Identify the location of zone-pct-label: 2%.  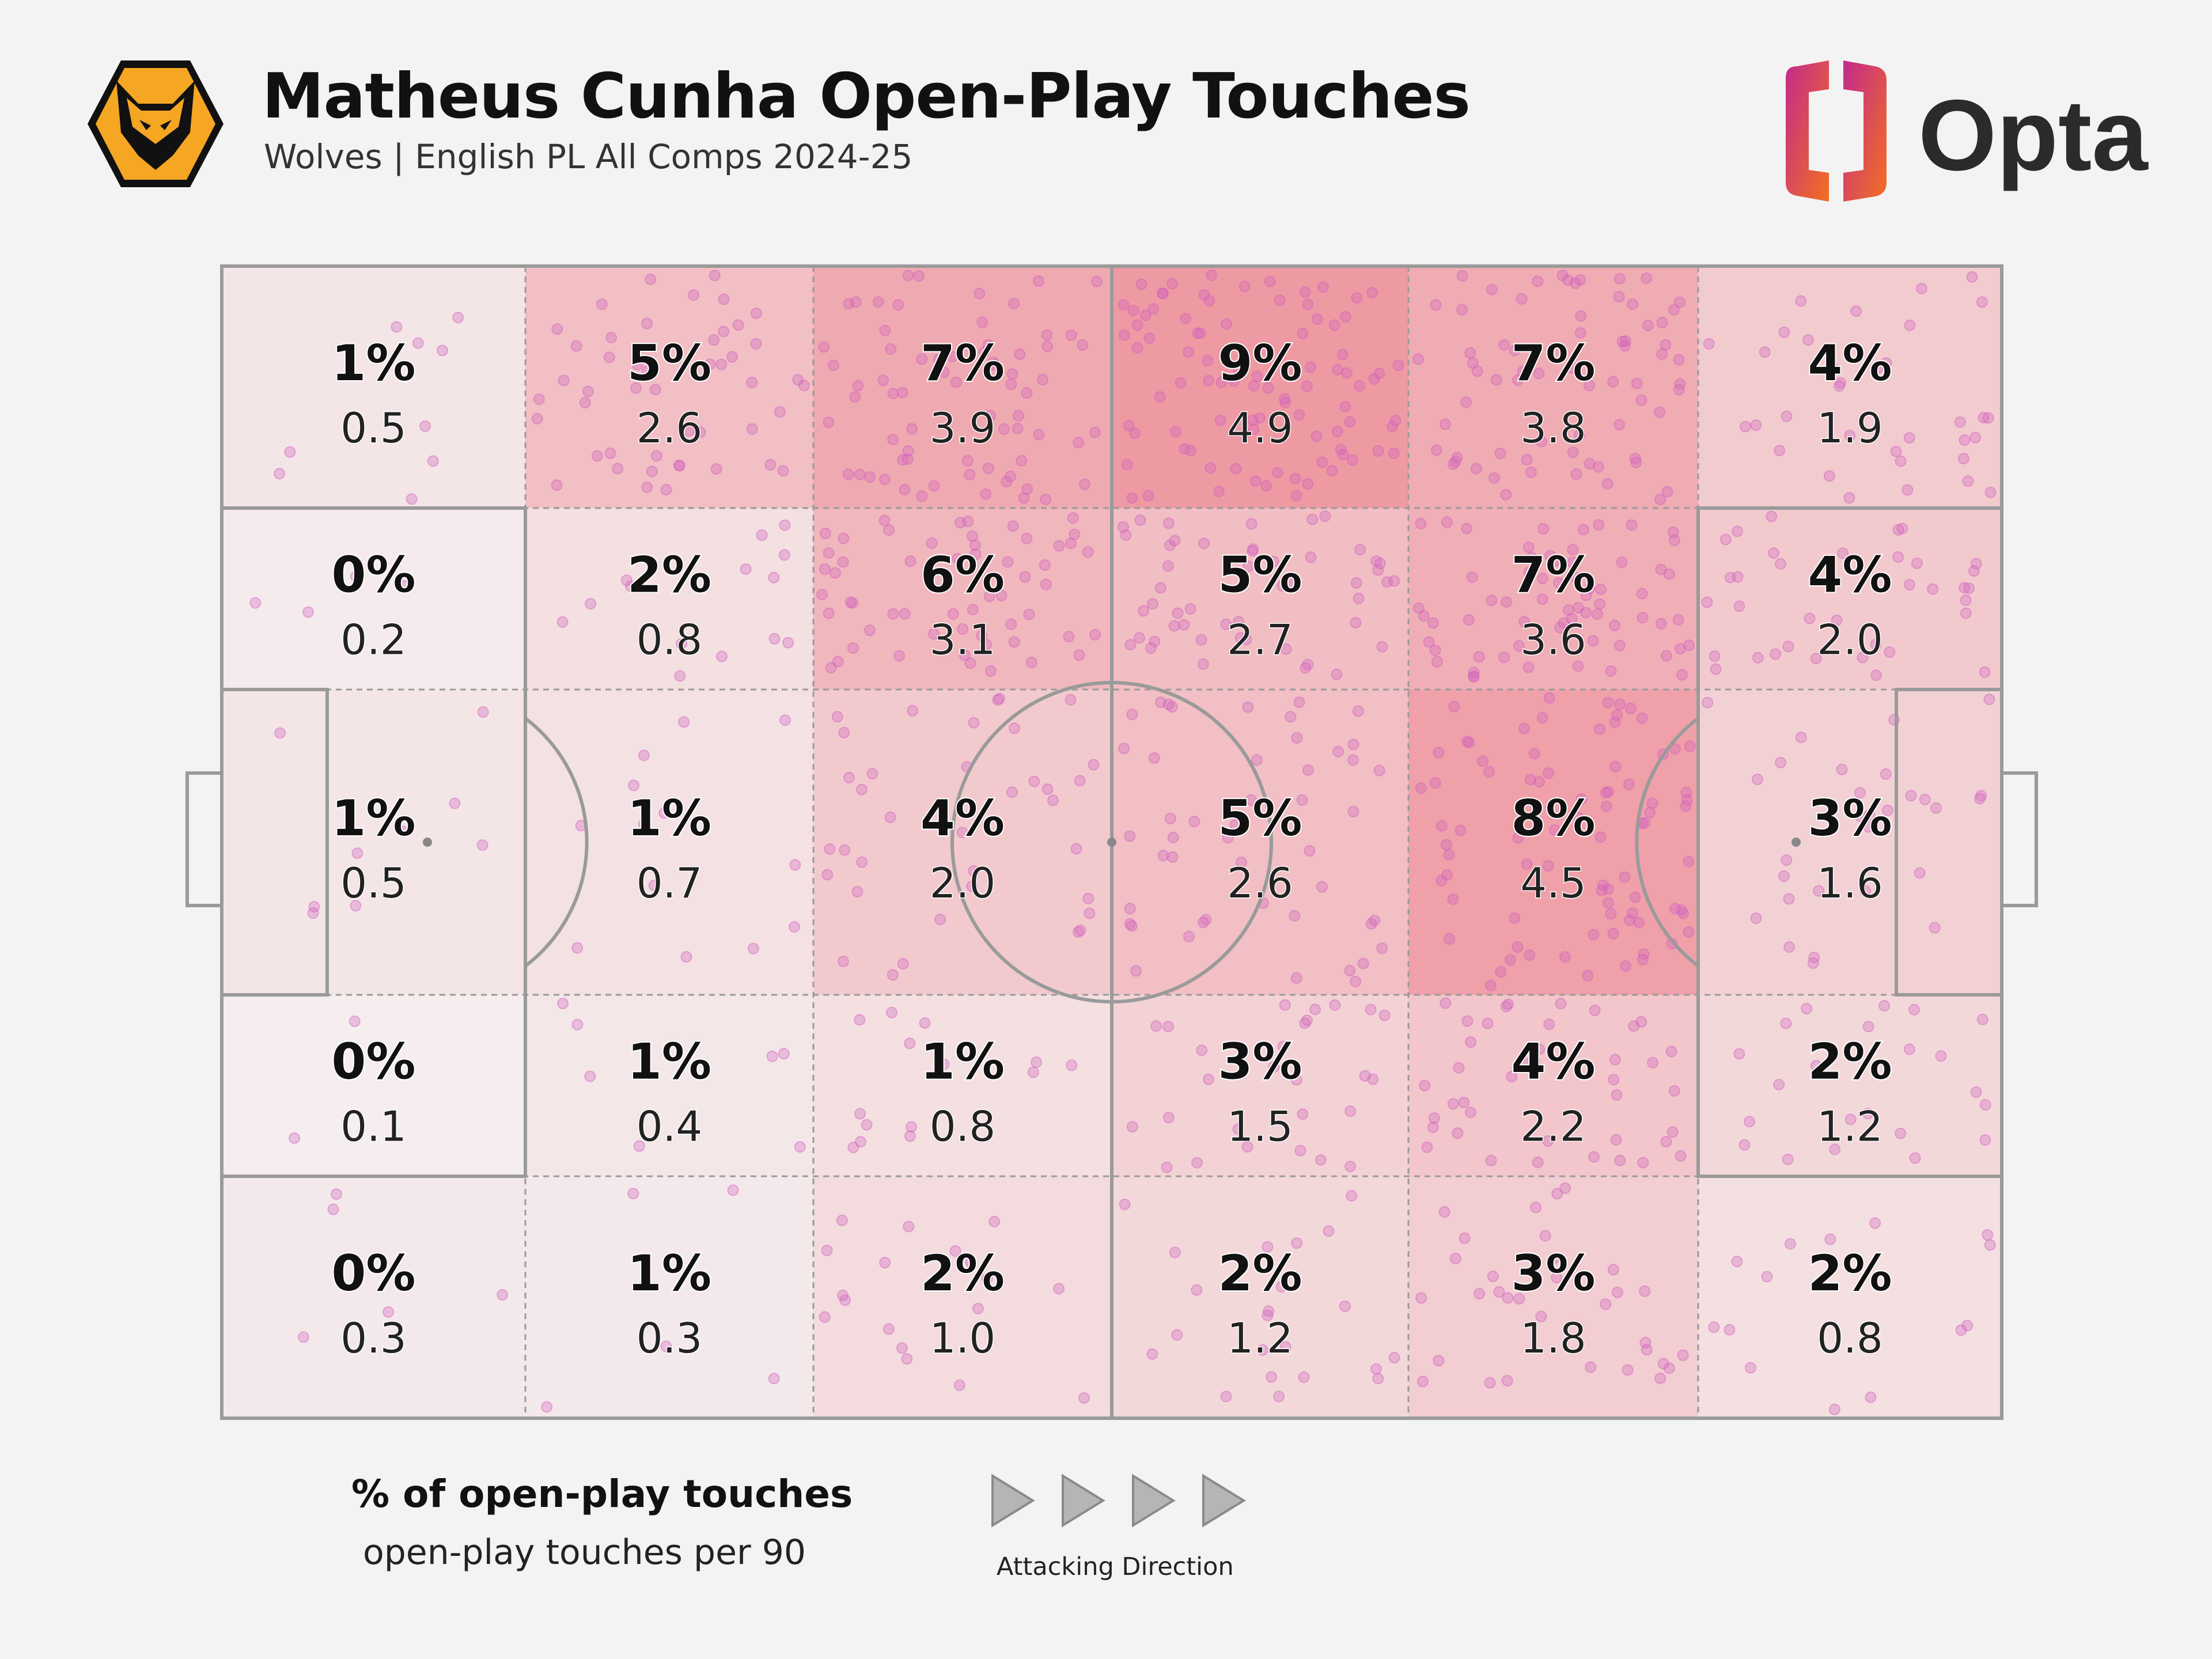
(669, 575).